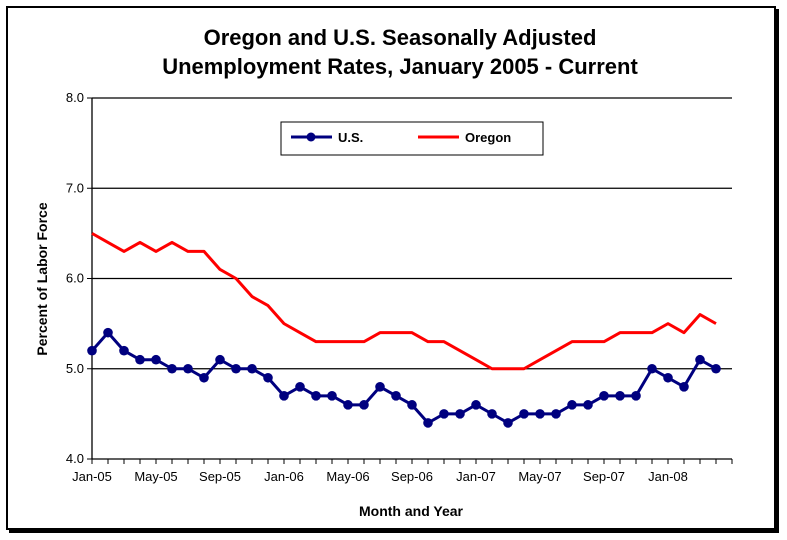 This screenshot has width=787, height=540. I want to click on legend-us-marker, so click(311, 137).